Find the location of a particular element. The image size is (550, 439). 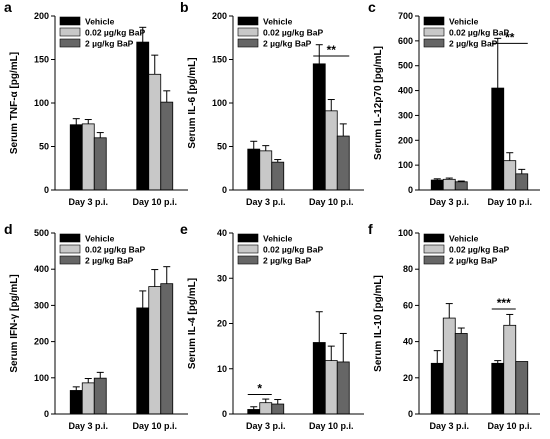

panel-letter: a is located at coordinates (8, 7).